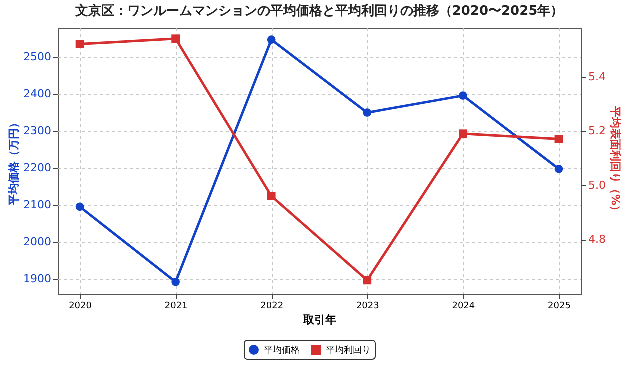 This screenshot has width=625, height=375. What do you see at coordinates (38, 242) in the screenshot?
I see `y-tick-label: 2000` at bounding box center [38, 242].